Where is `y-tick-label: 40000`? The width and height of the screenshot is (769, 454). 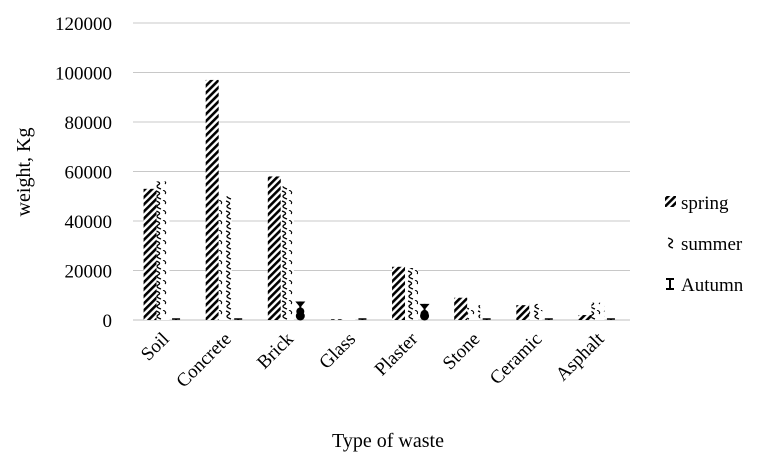 y-tick-label: 40000 is located at coordinates (89, 222).